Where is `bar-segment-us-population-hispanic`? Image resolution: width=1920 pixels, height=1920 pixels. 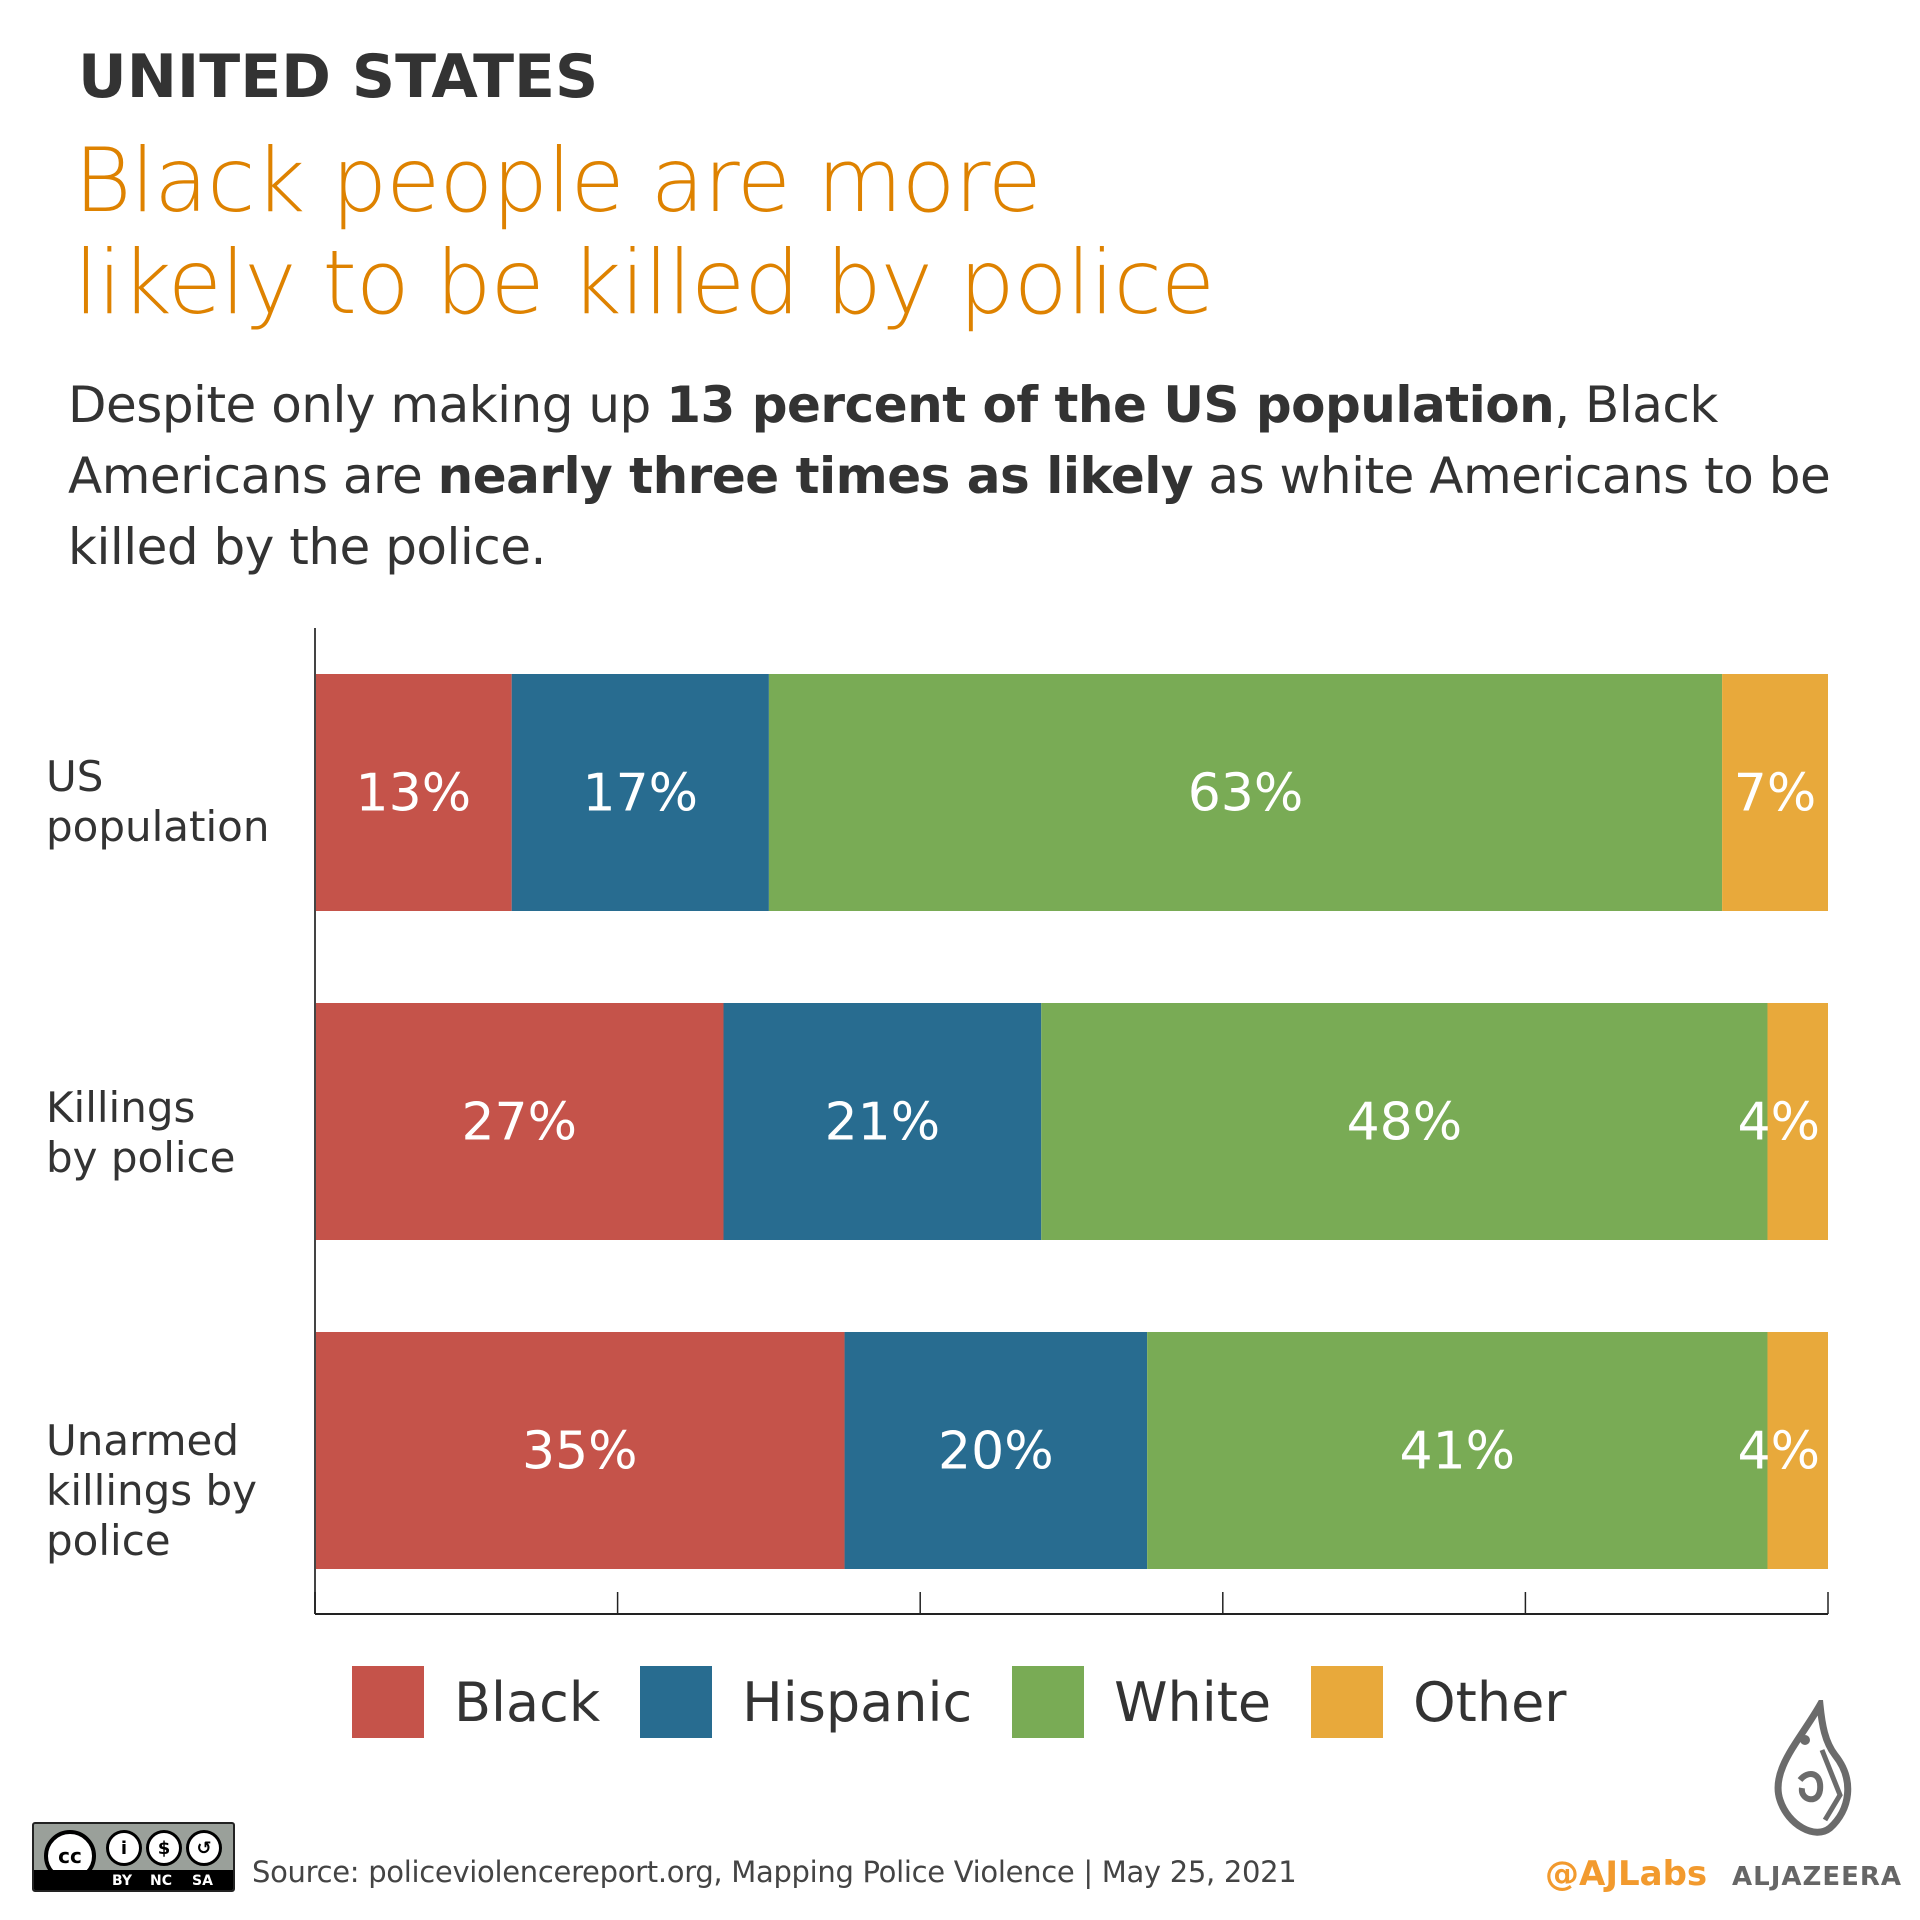
bar-segment-us-population-hispanic is located at coordinates (640, 792).